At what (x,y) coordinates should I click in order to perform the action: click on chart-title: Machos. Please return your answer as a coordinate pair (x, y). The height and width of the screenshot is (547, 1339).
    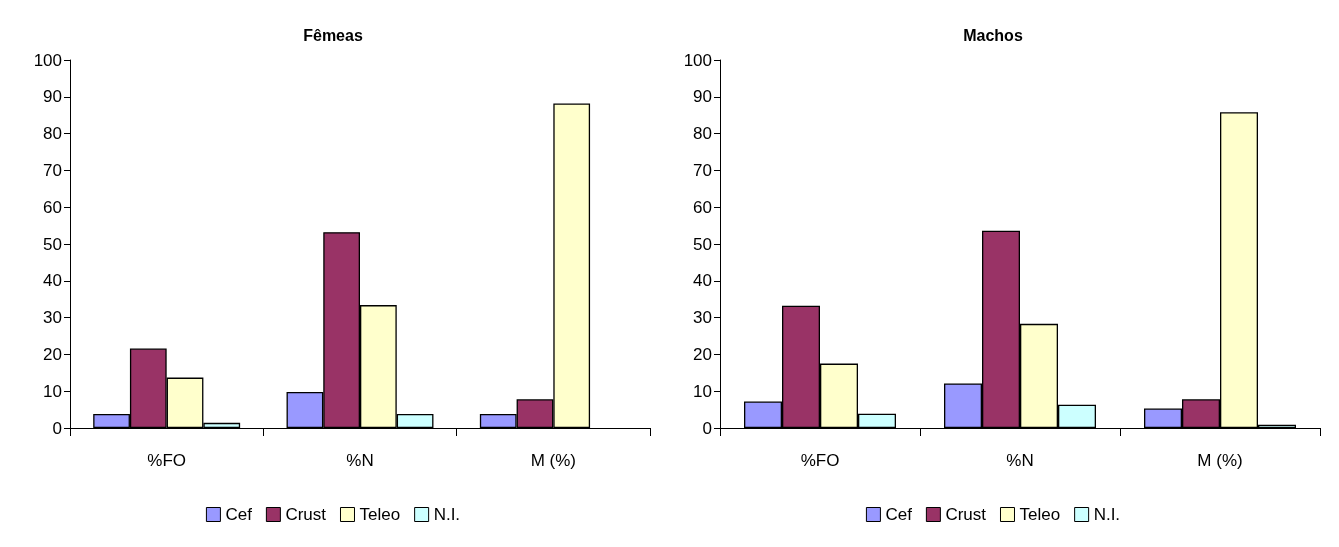
    Looking at the image, I should click on (993, 35).